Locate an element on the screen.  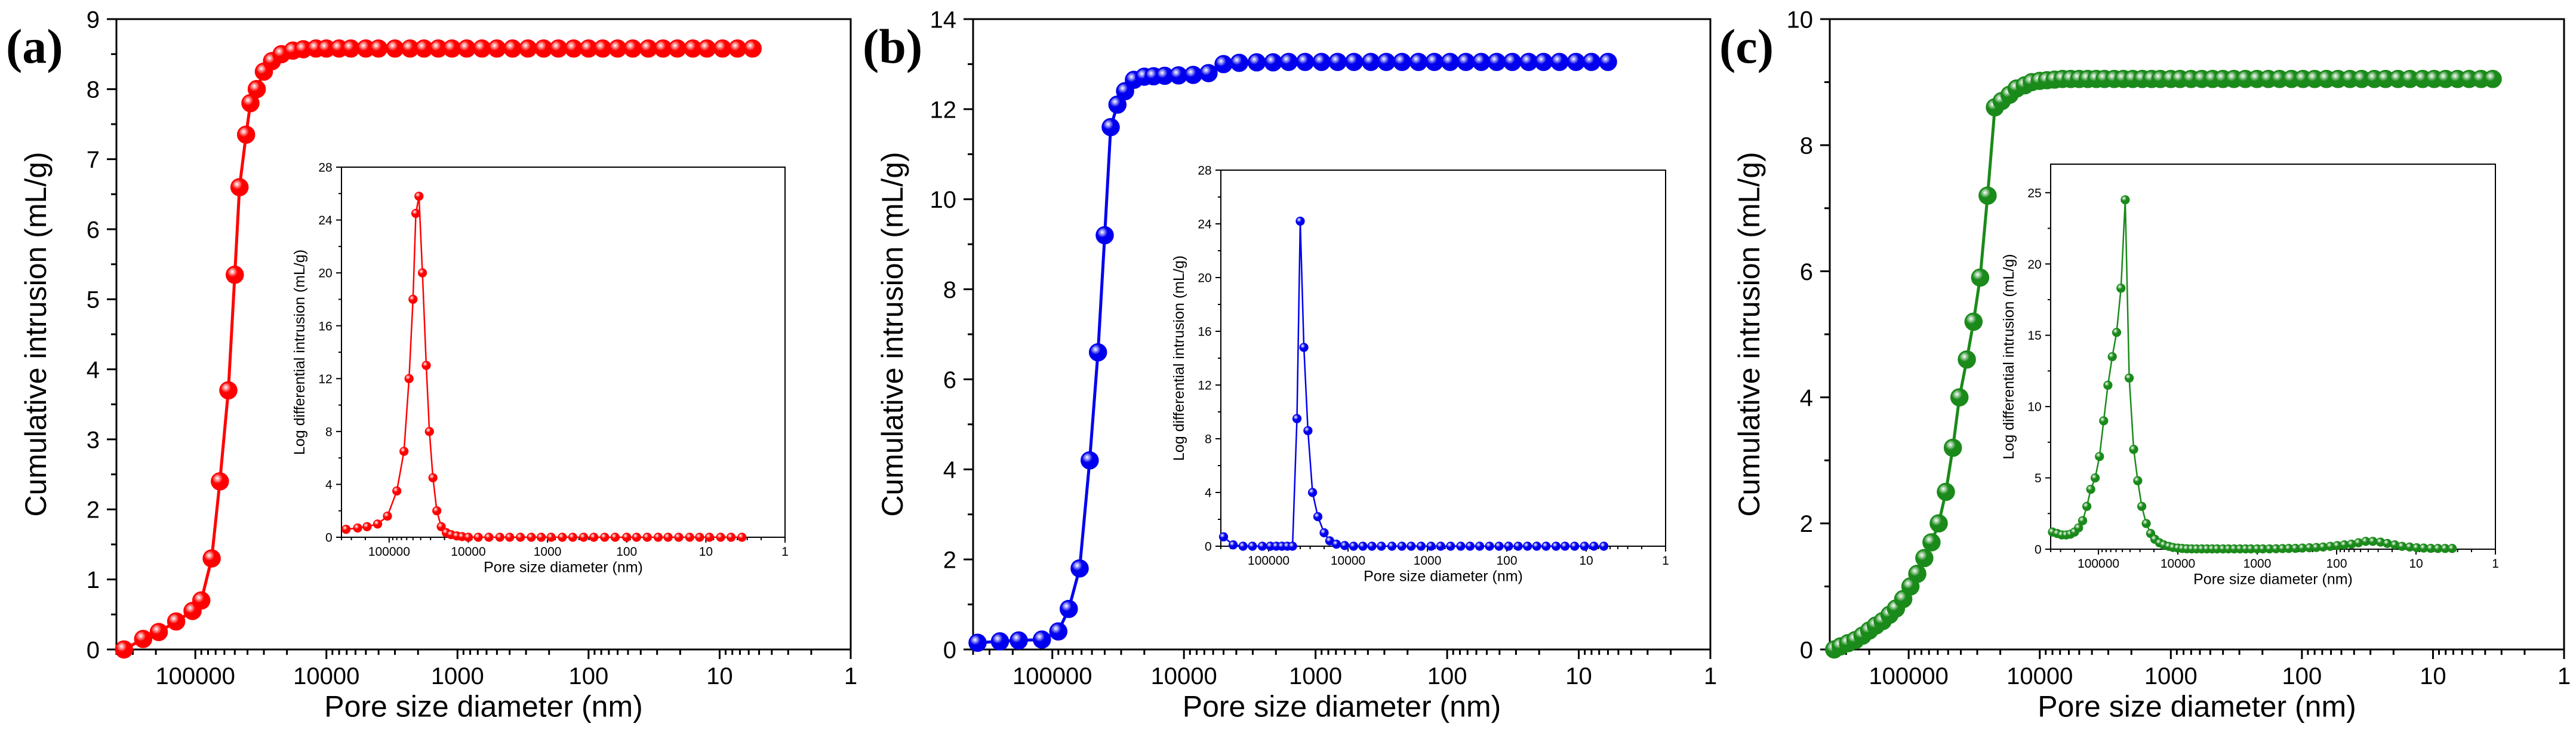
main-y-tick-label: 12 is located at coordinates (943, 110).